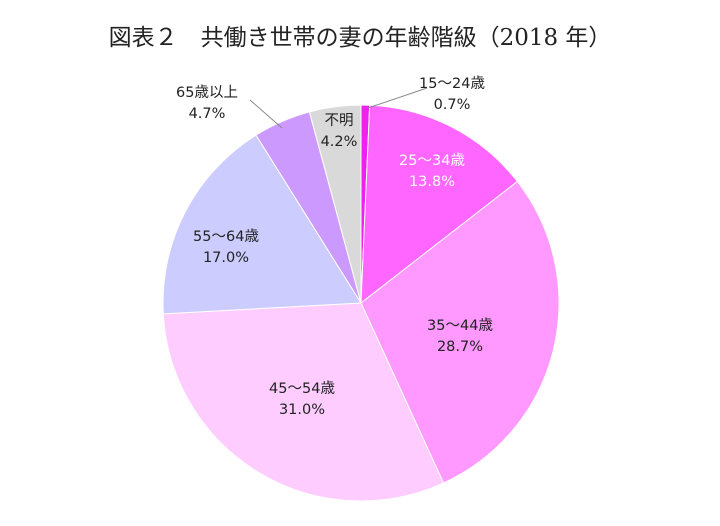 The height and width of the screenshot is (526, 720). Describe the element at coordinates (460, 347) in the screenshot. I see `slice-value-label-2: 28.7%` at that location.